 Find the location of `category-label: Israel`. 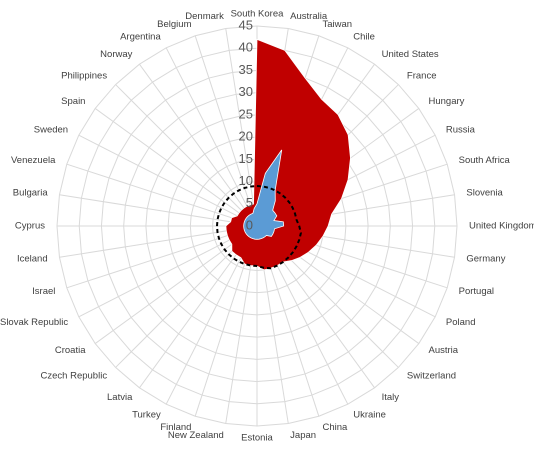

category-label: Israel is located at coordinates (43, 291).